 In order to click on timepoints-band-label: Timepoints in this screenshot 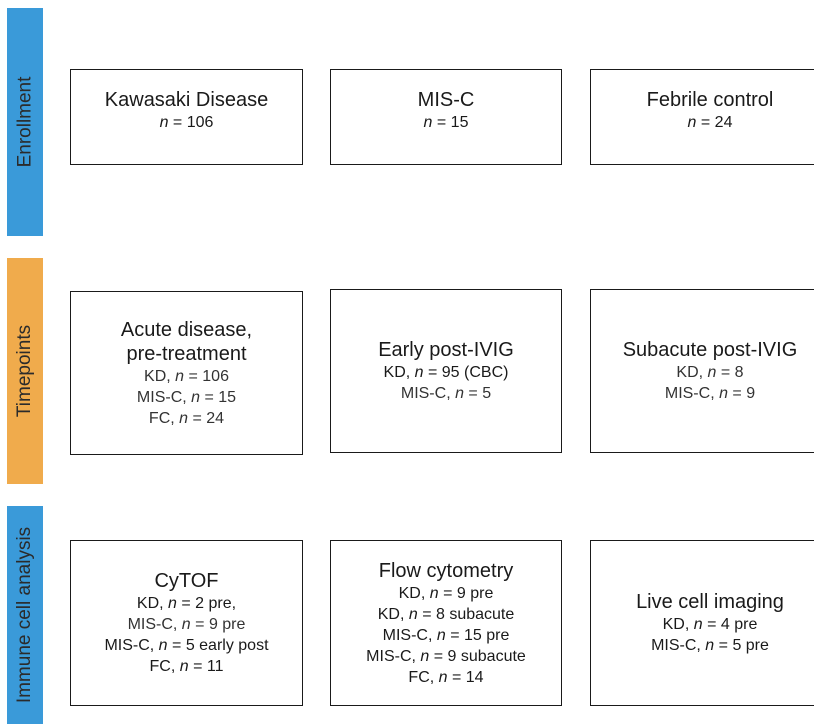, I will do `click(24, 371)`.